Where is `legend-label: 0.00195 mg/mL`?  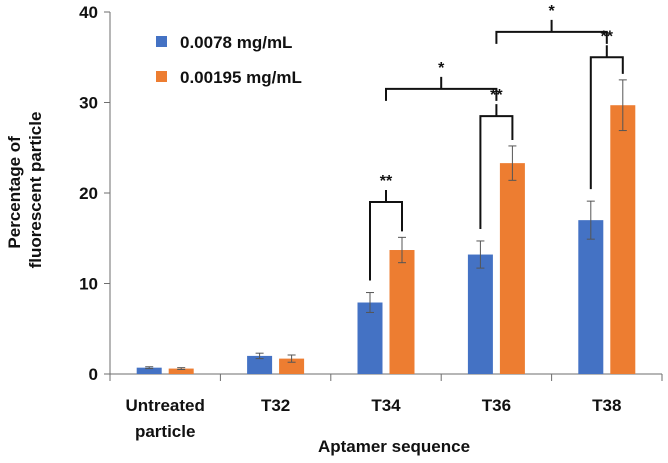
legend-label: 0.00195 mg/mL is located at coordinates (241, 77).